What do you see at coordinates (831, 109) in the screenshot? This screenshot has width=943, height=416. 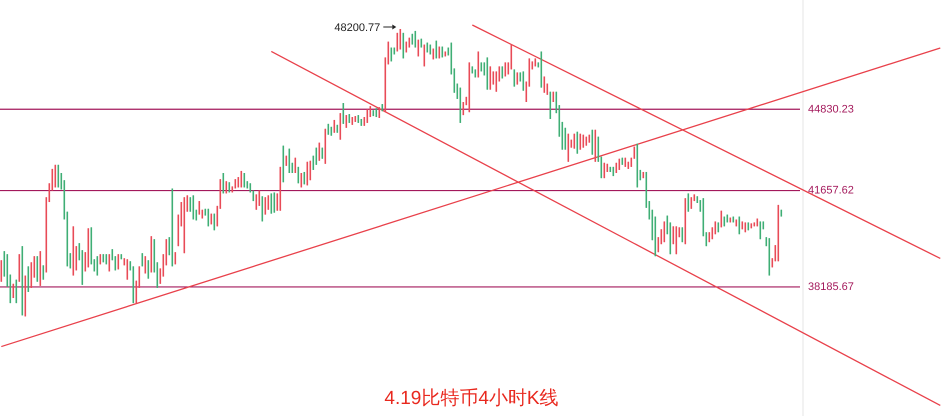 I see `y-tick-label: 44830.23` at bounding box center [831, 109].